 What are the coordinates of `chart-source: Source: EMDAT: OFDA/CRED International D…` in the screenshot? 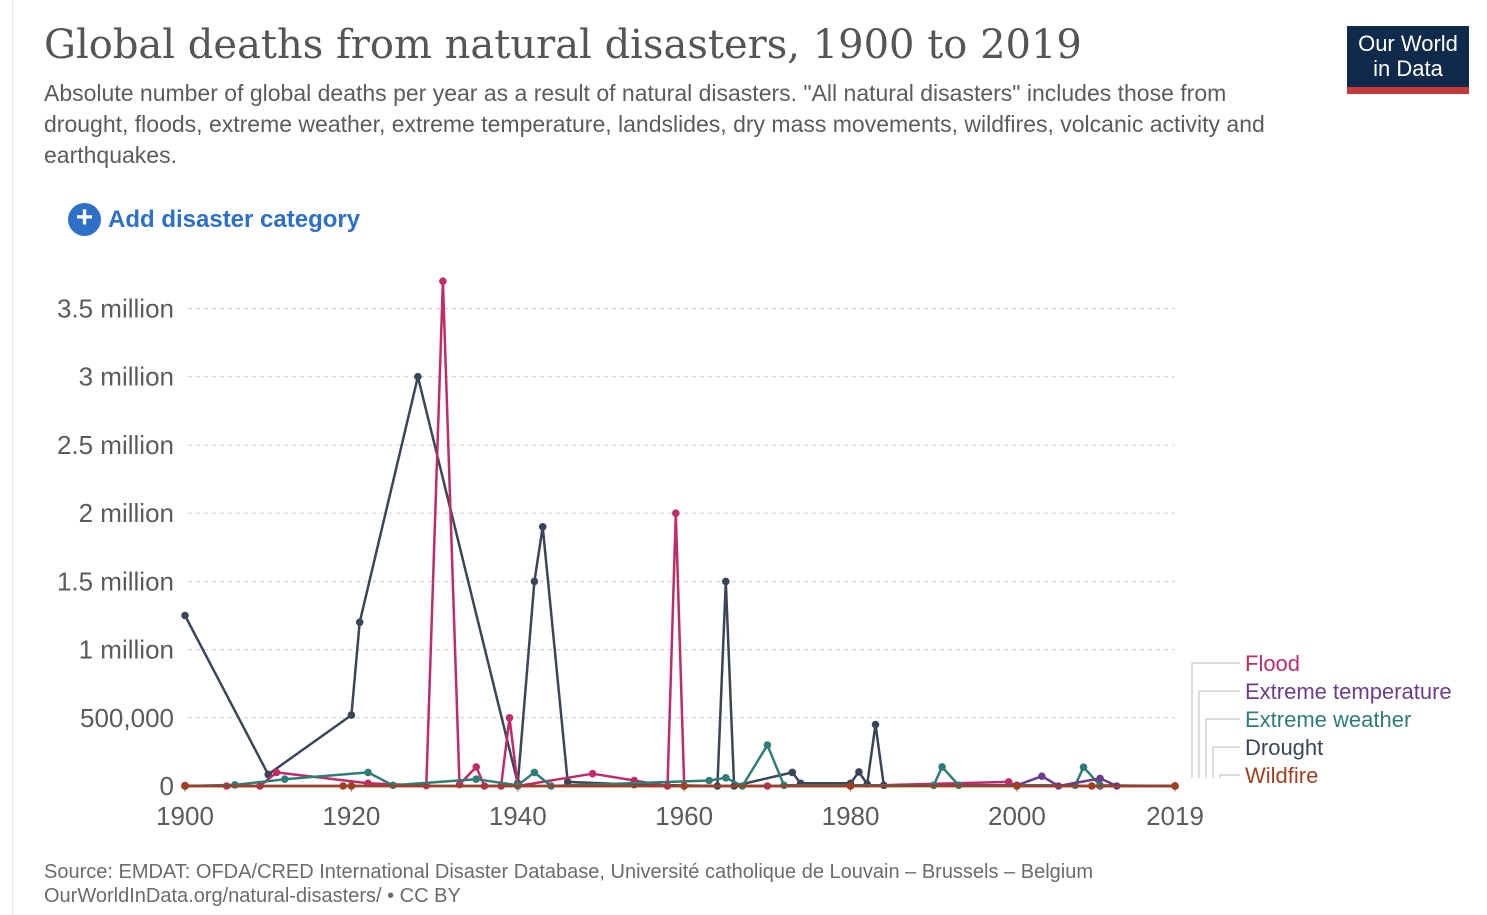 It's located at (568, 884).